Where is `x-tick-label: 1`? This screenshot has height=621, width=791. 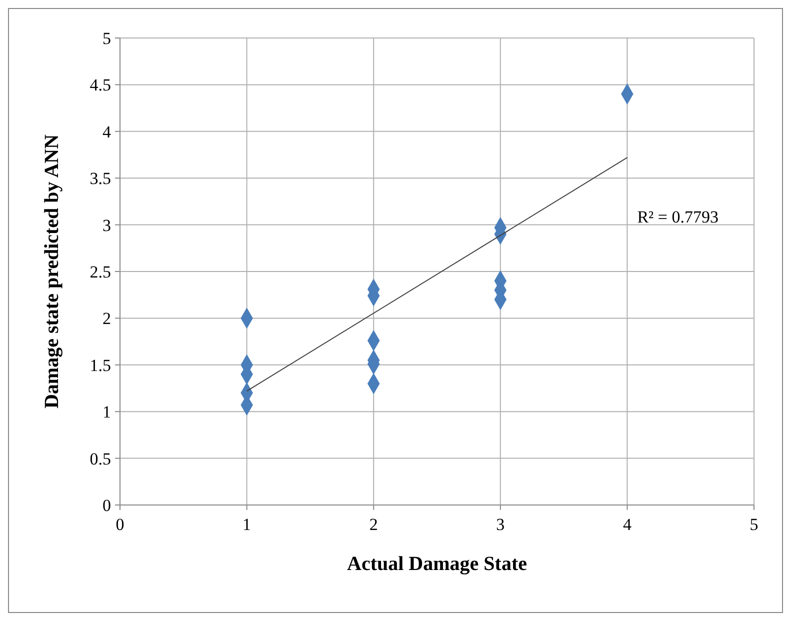 x-tick-label: 1 is located at coordinates (247, 524).